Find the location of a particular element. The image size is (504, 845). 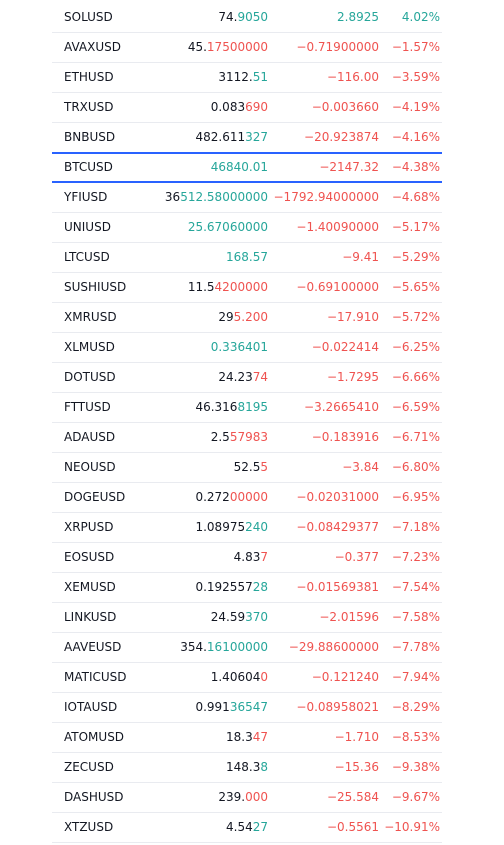

watchlist-row: XMRUSD 295.200 −17.910 −5.72% is located at coordinates (247, 318).